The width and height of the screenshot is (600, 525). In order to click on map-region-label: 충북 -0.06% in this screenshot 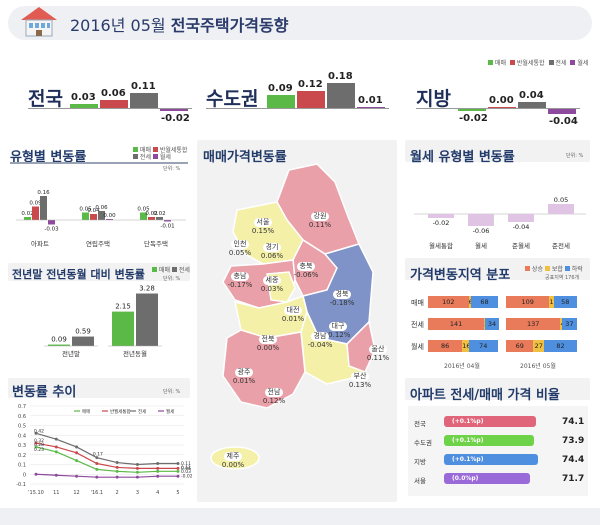, I will do `click(306, 271)`.